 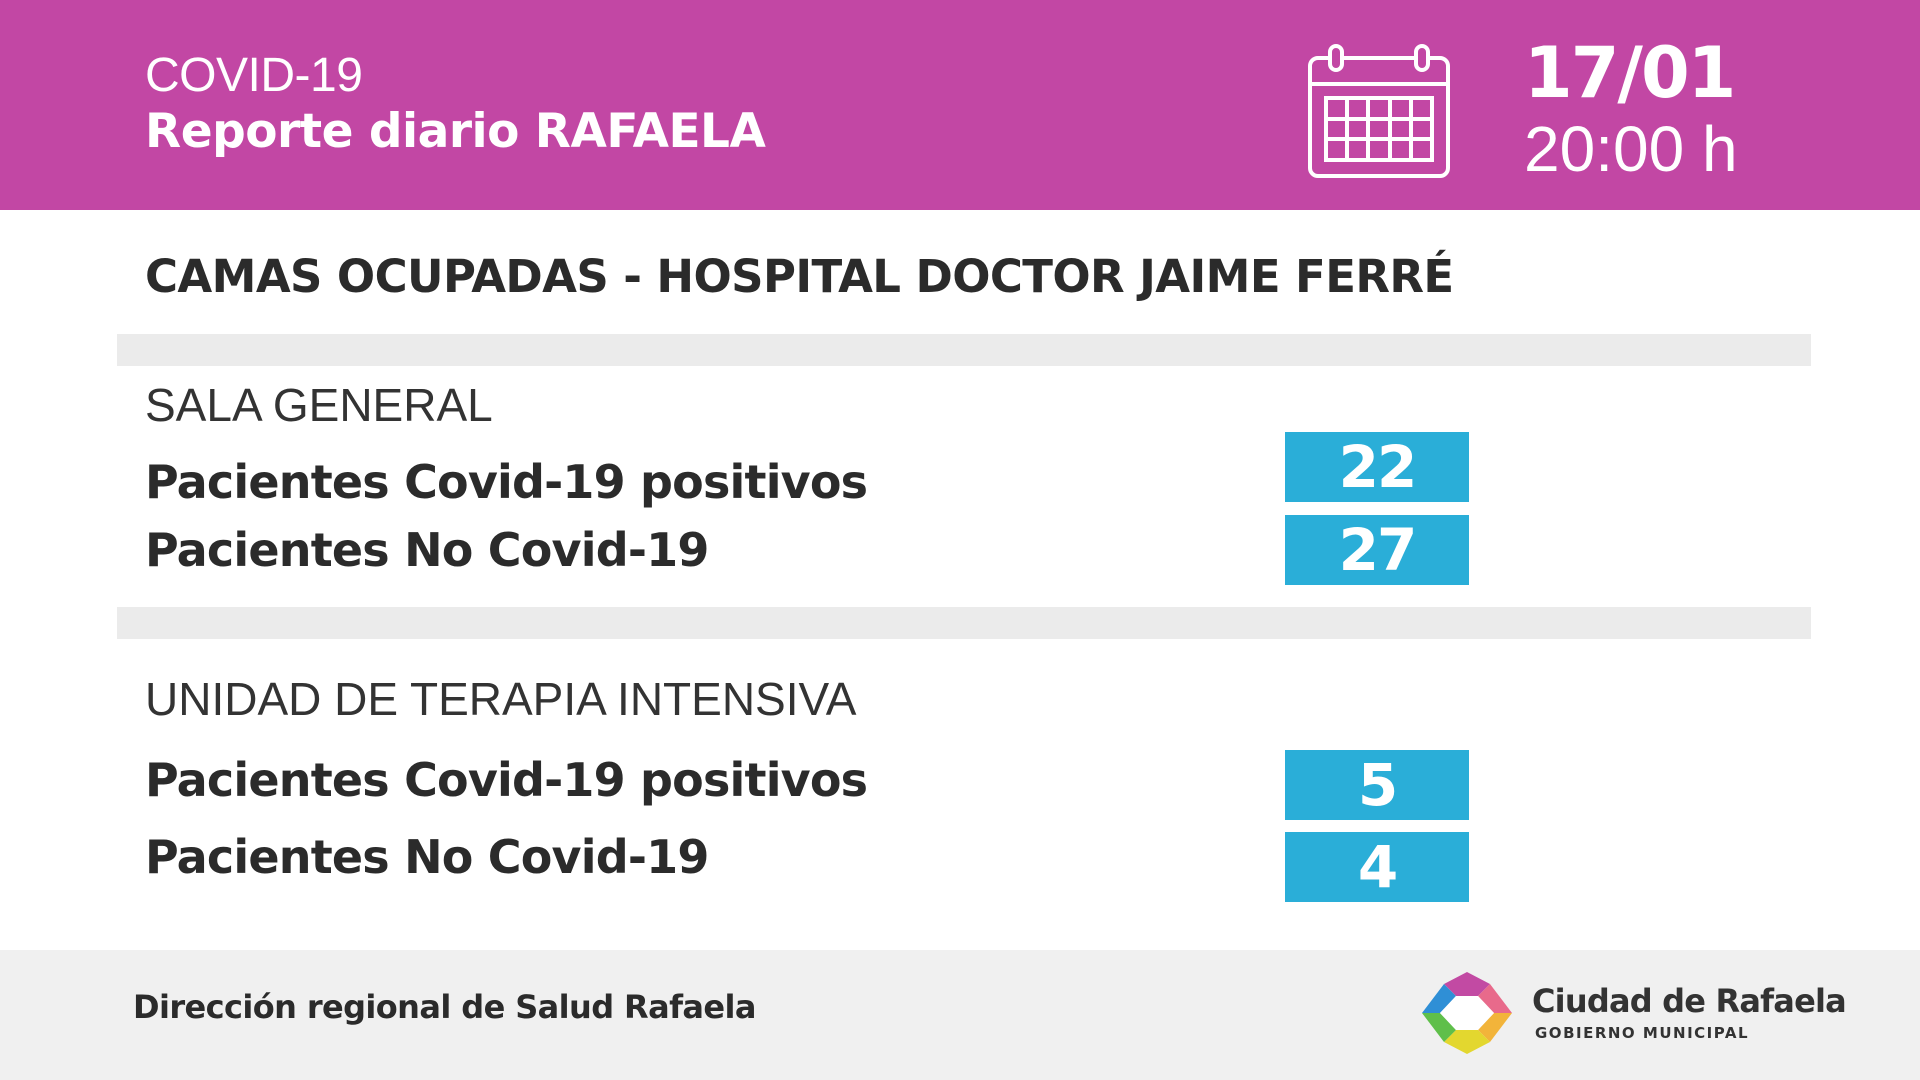 What do you see at coordinates (1377, 467) in the screenshot?
I see `value-general-covid: 22` at bounding box center [1377, 467].